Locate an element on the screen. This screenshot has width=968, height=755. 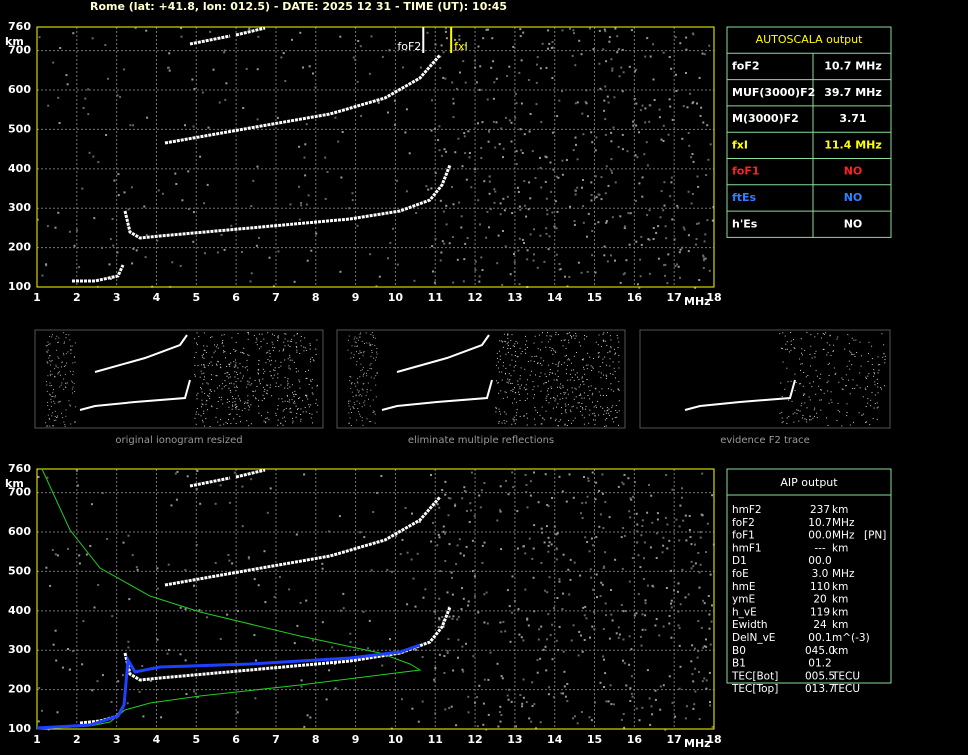
y-tick-label: 700 is located at coordinates (19, 492).